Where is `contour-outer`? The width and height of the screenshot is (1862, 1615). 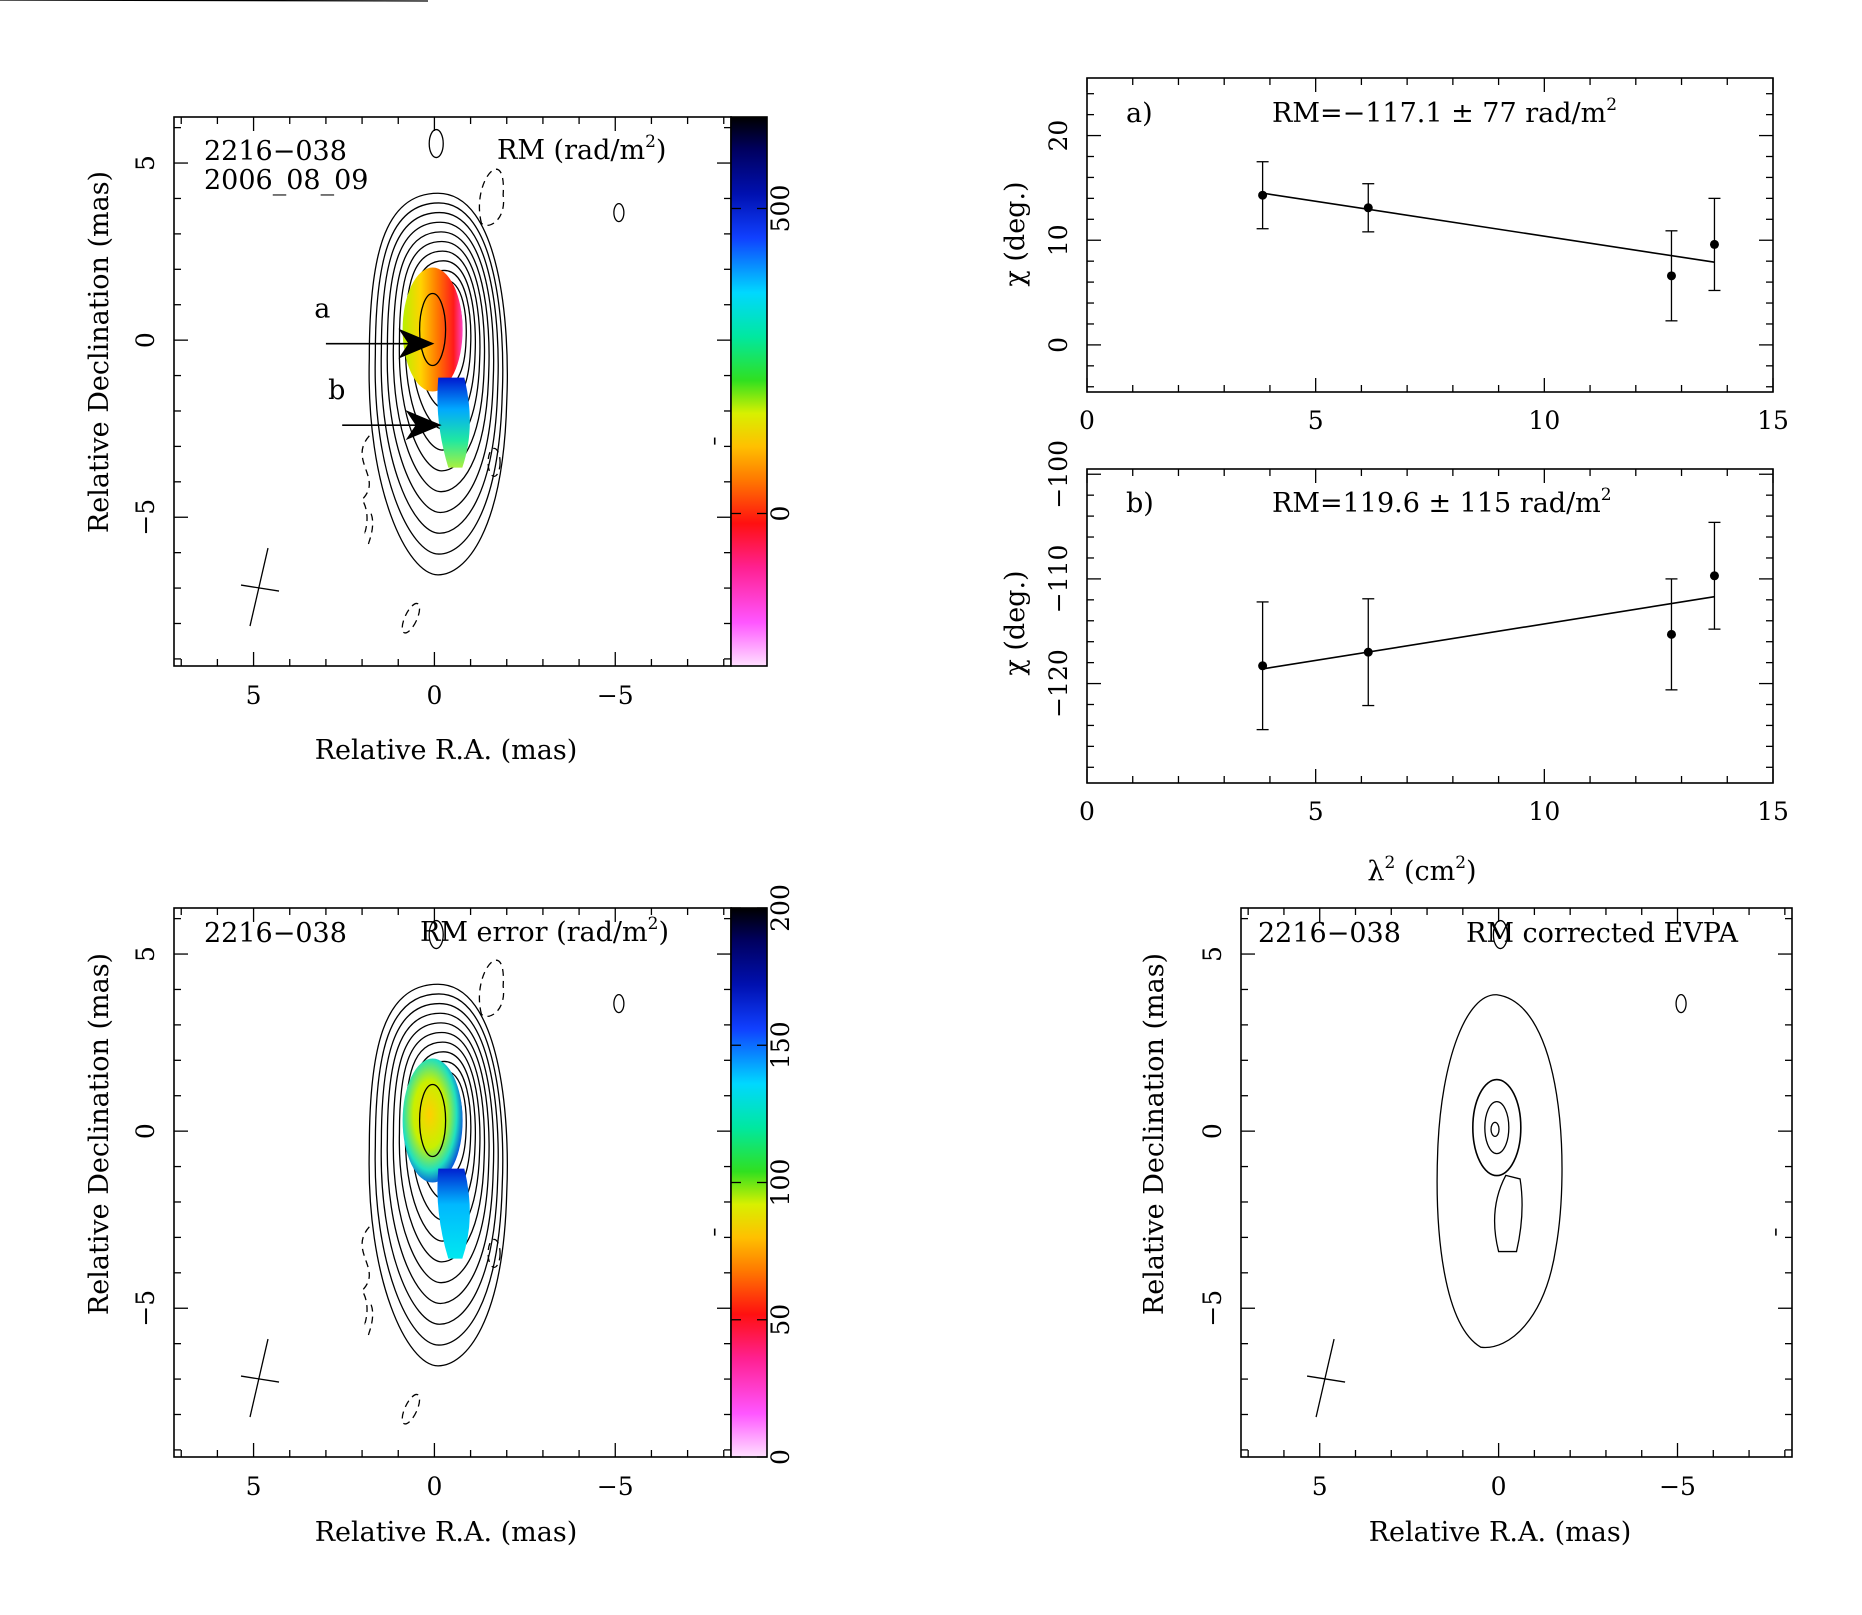
contour-outer is located at coordinates (214, 1).